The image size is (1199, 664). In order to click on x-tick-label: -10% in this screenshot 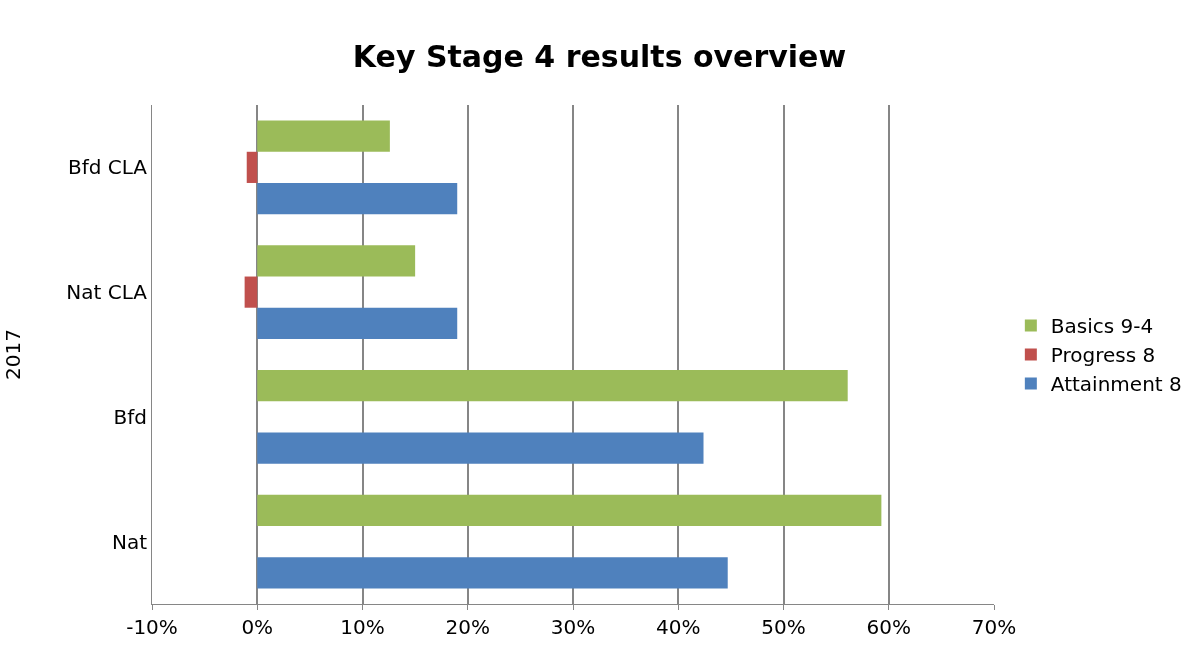, I will do `click(152, 627)`.